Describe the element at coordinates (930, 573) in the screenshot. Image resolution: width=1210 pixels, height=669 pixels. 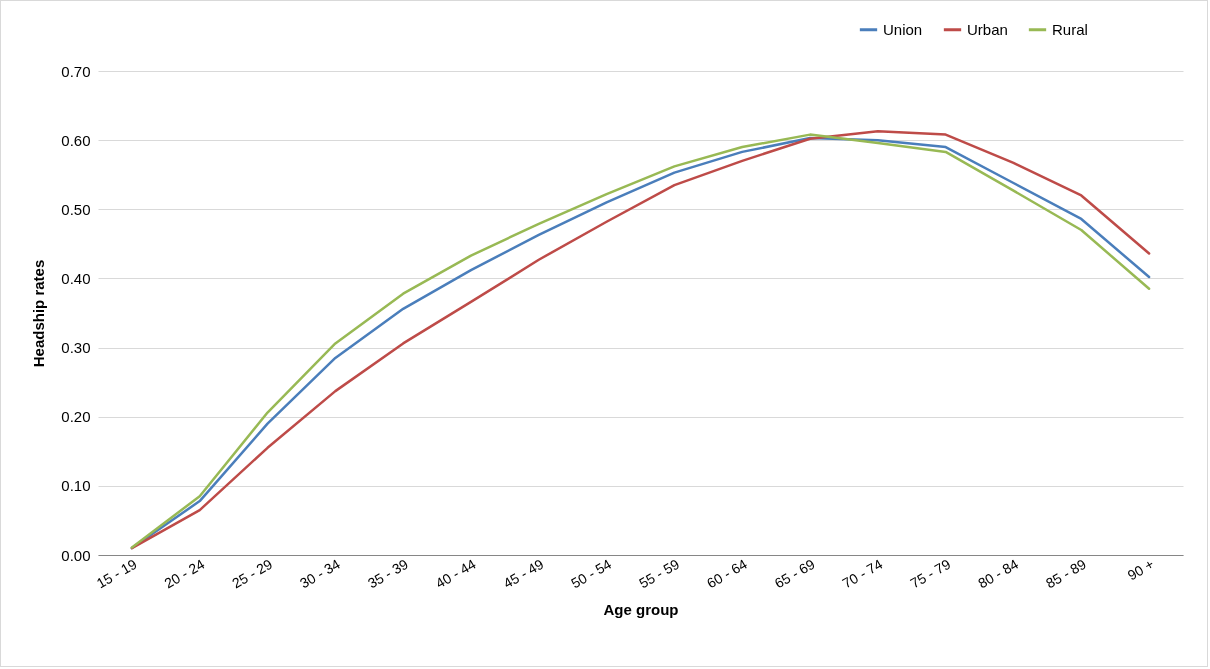
I see `x-tick-label: 75 - 79` at that location.